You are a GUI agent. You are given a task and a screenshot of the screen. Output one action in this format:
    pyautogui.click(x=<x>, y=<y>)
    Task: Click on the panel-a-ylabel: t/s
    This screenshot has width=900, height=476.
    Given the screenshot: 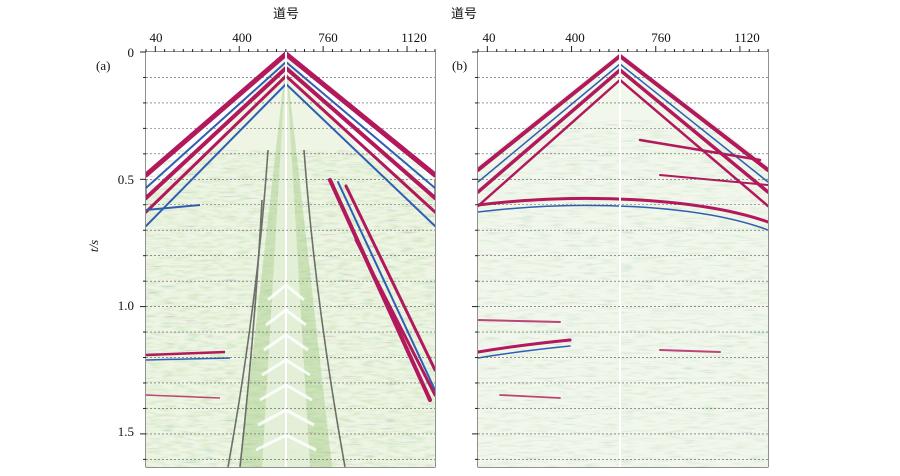 What is the action you would take?
    pyautogui.click(x=93, y=246)
    